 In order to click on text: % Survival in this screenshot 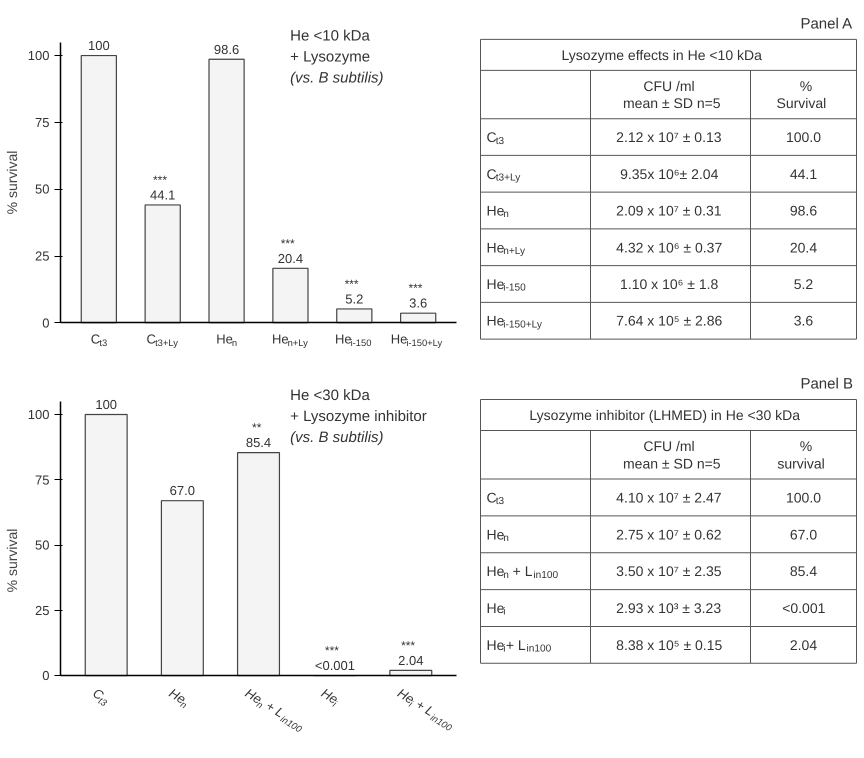, I will do `click(801, 95)`.